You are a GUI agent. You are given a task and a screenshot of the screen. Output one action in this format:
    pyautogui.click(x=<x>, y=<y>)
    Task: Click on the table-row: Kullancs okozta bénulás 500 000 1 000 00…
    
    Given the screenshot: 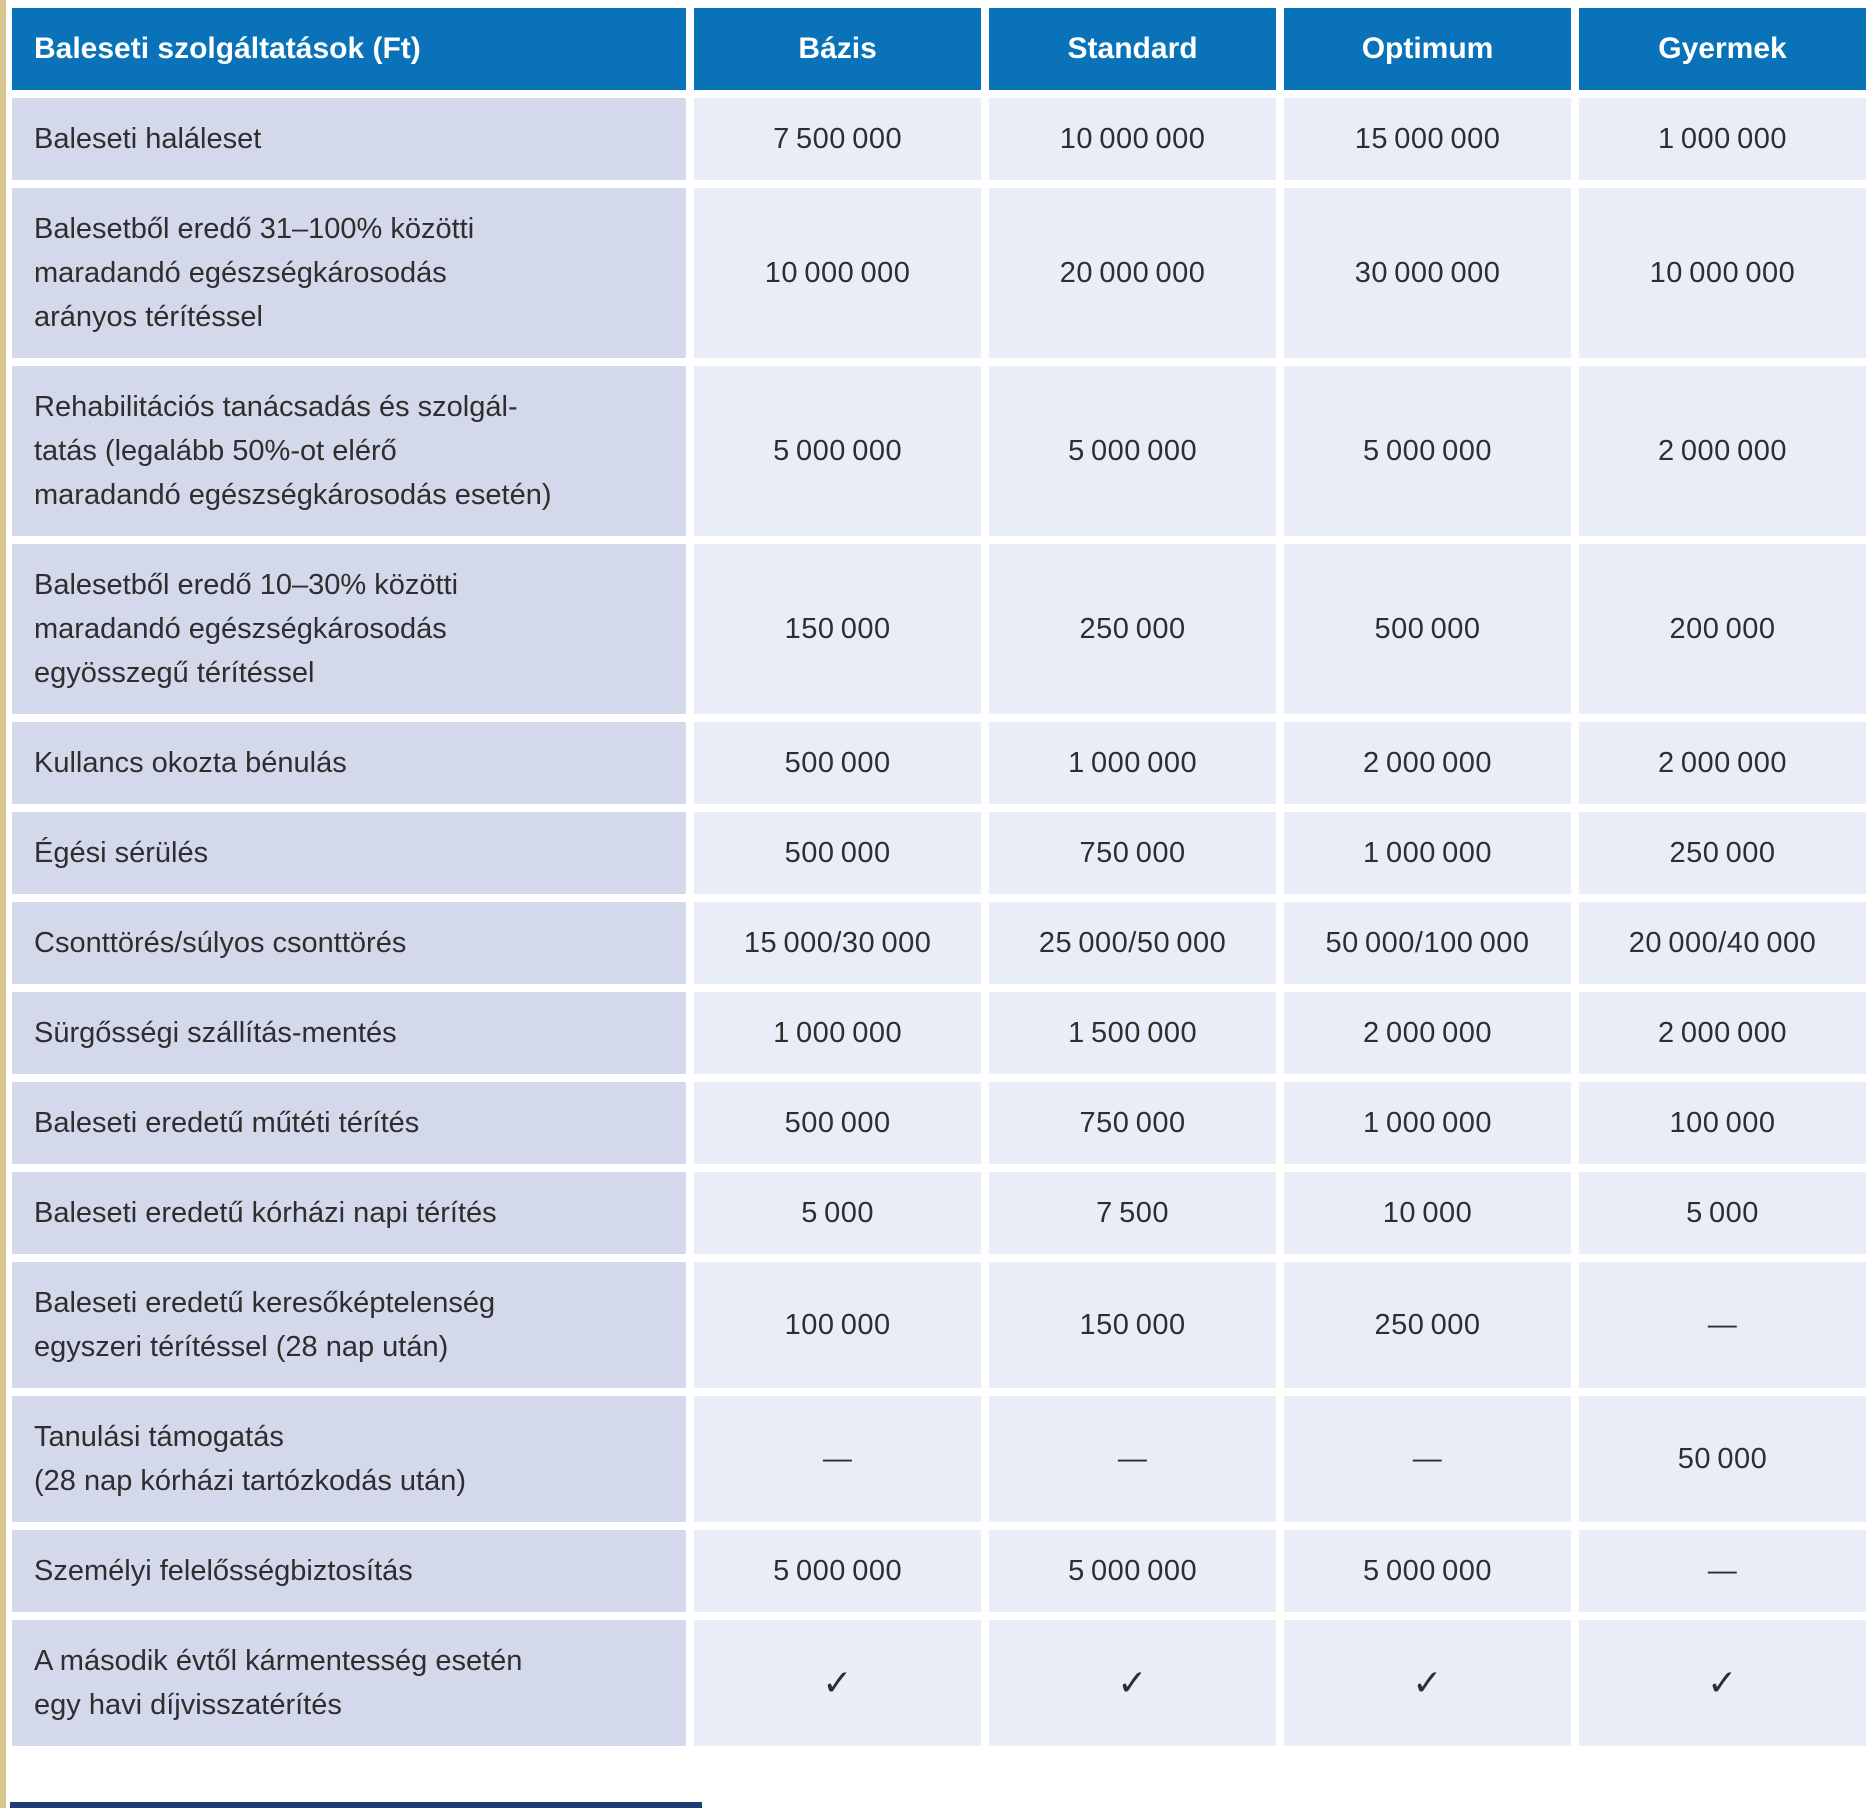 What is the action you would take?
    pyautogui.click(x=939, y=763)
    